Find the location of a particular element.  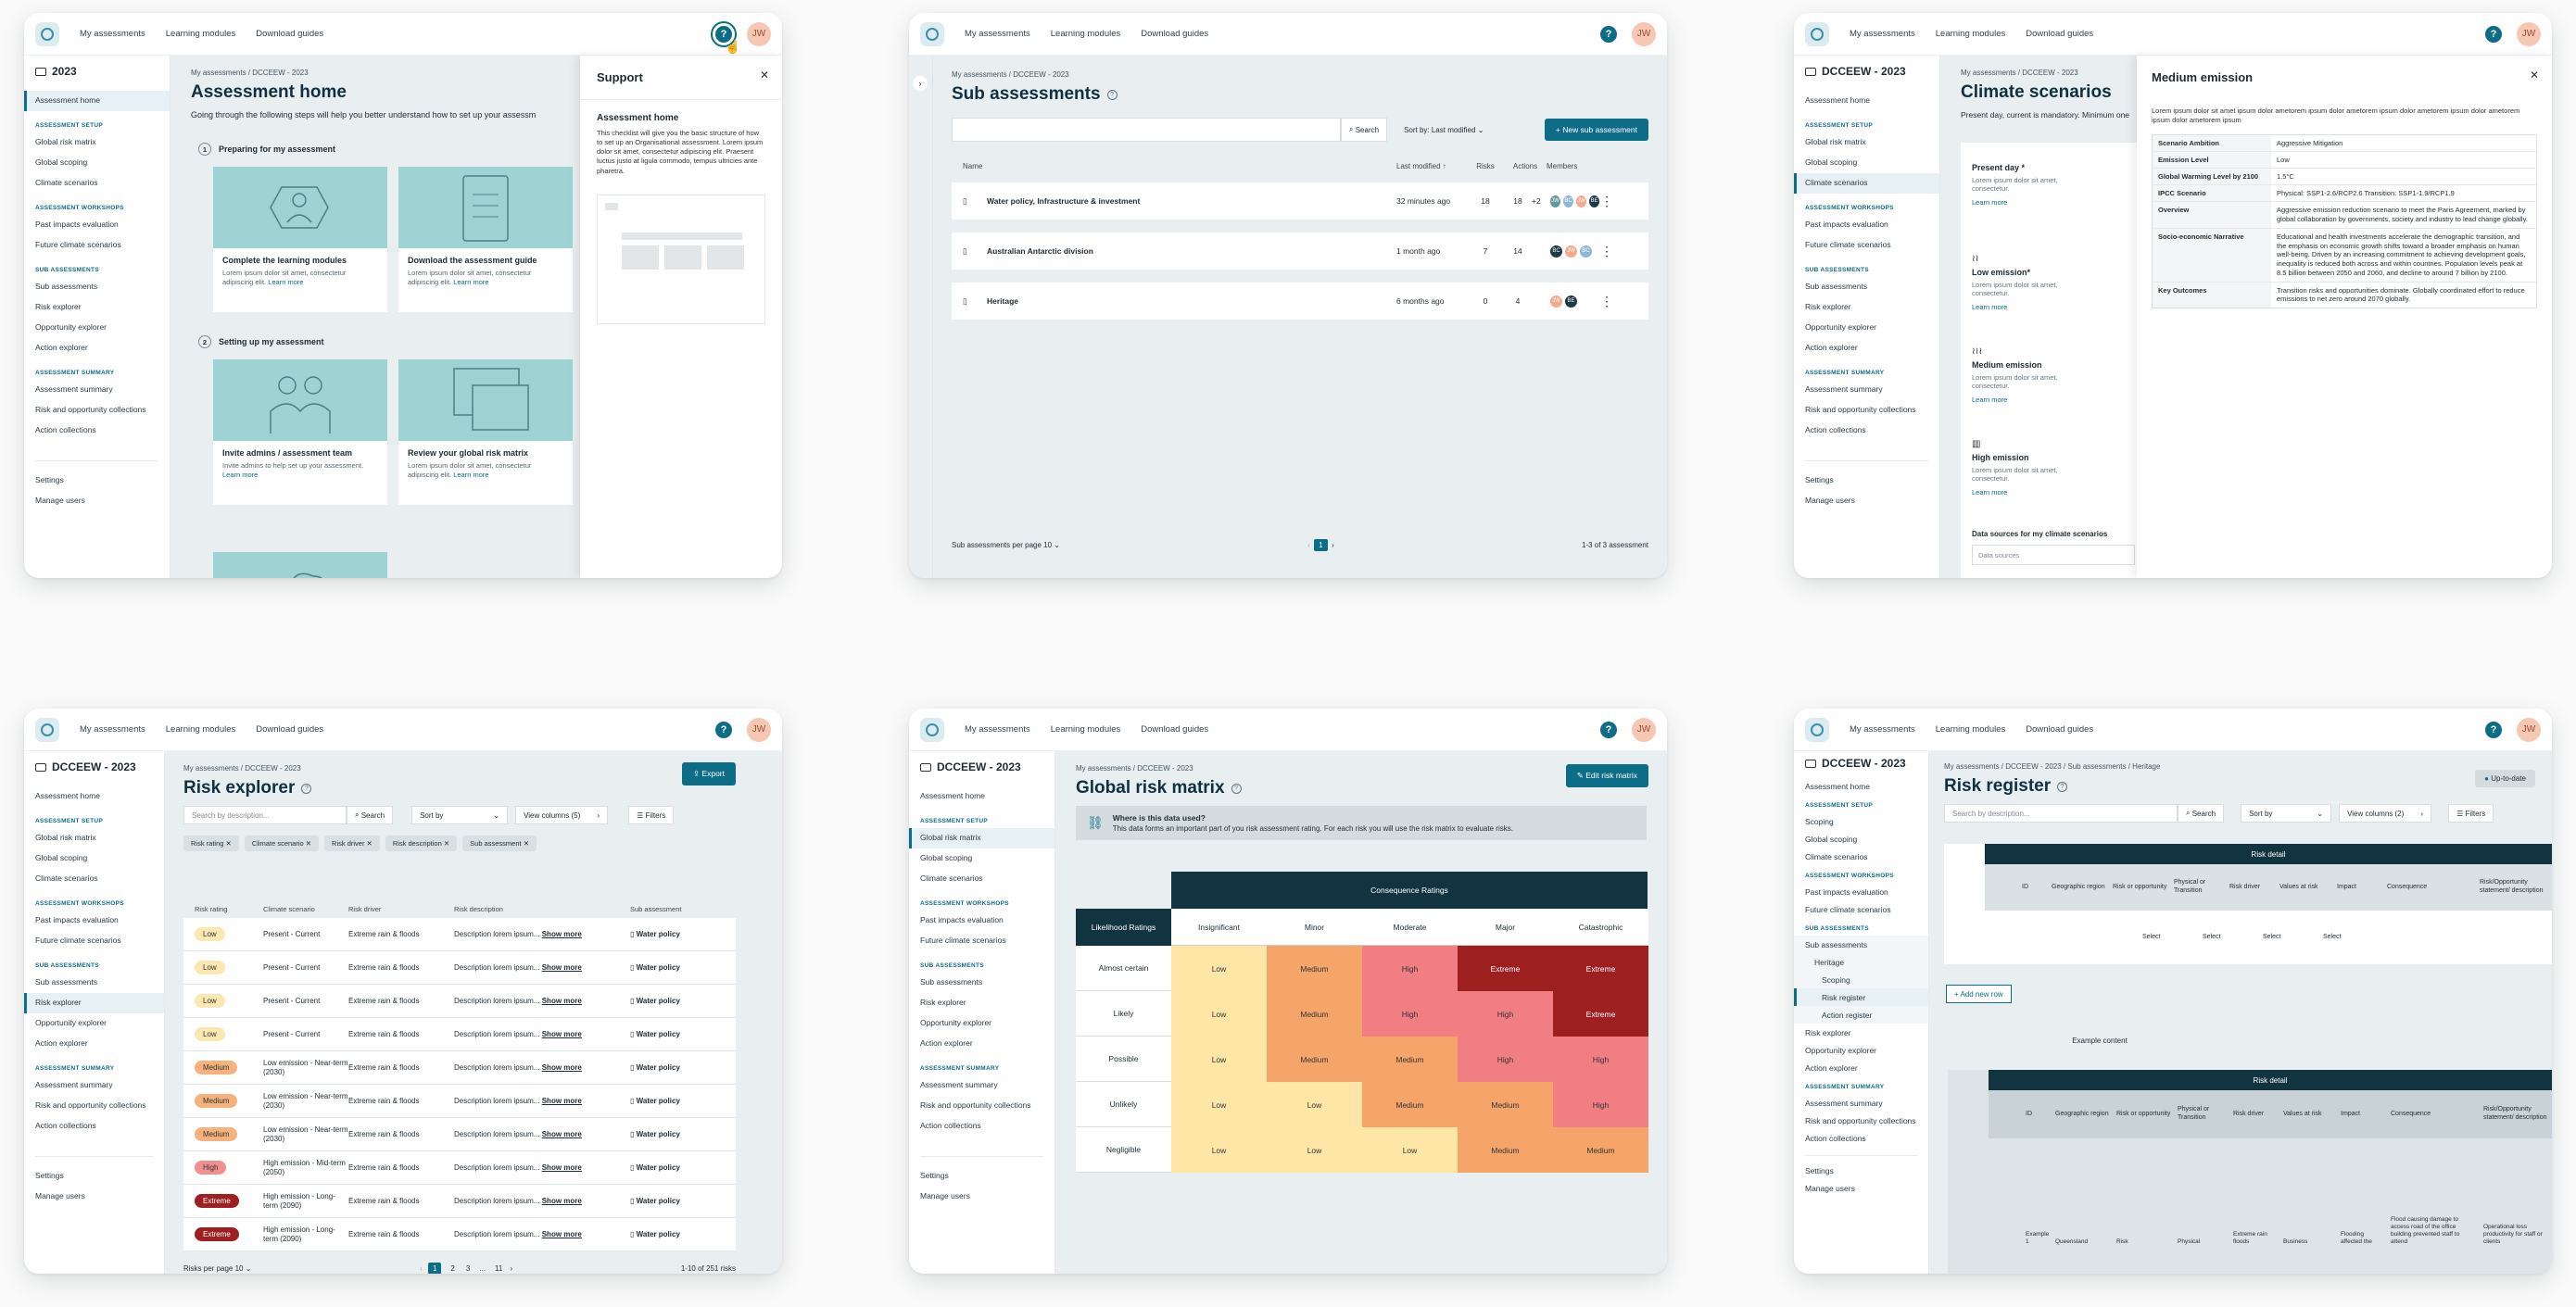

column-header: Impact is located at coordinates (2347, 886).